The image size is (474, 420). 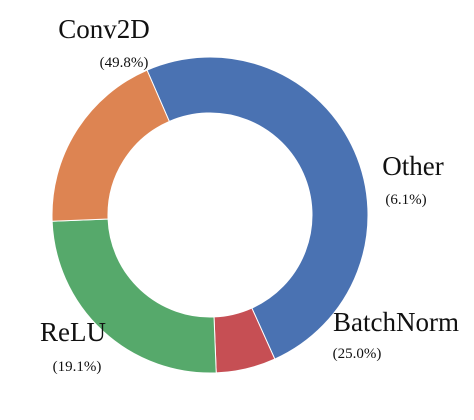 What do you see at coordinates (412, 166) in the screenshot?
I see `slice-label-other: Other` at bounding box center [412, 166].